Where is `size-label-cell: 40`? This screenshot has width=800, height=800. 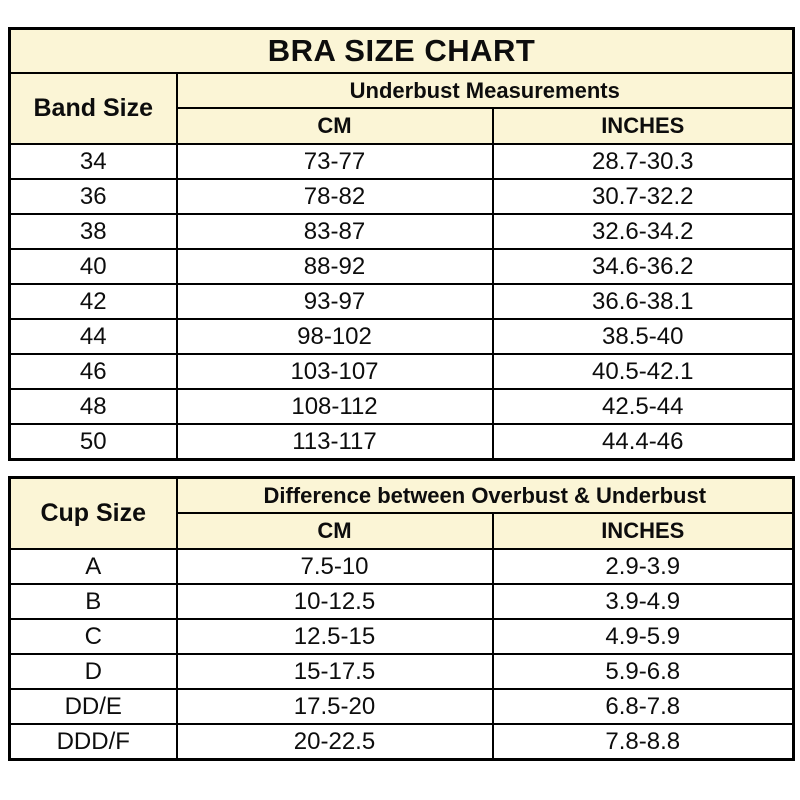 size-label-cell: 40 is located at coordinates (93, 266).